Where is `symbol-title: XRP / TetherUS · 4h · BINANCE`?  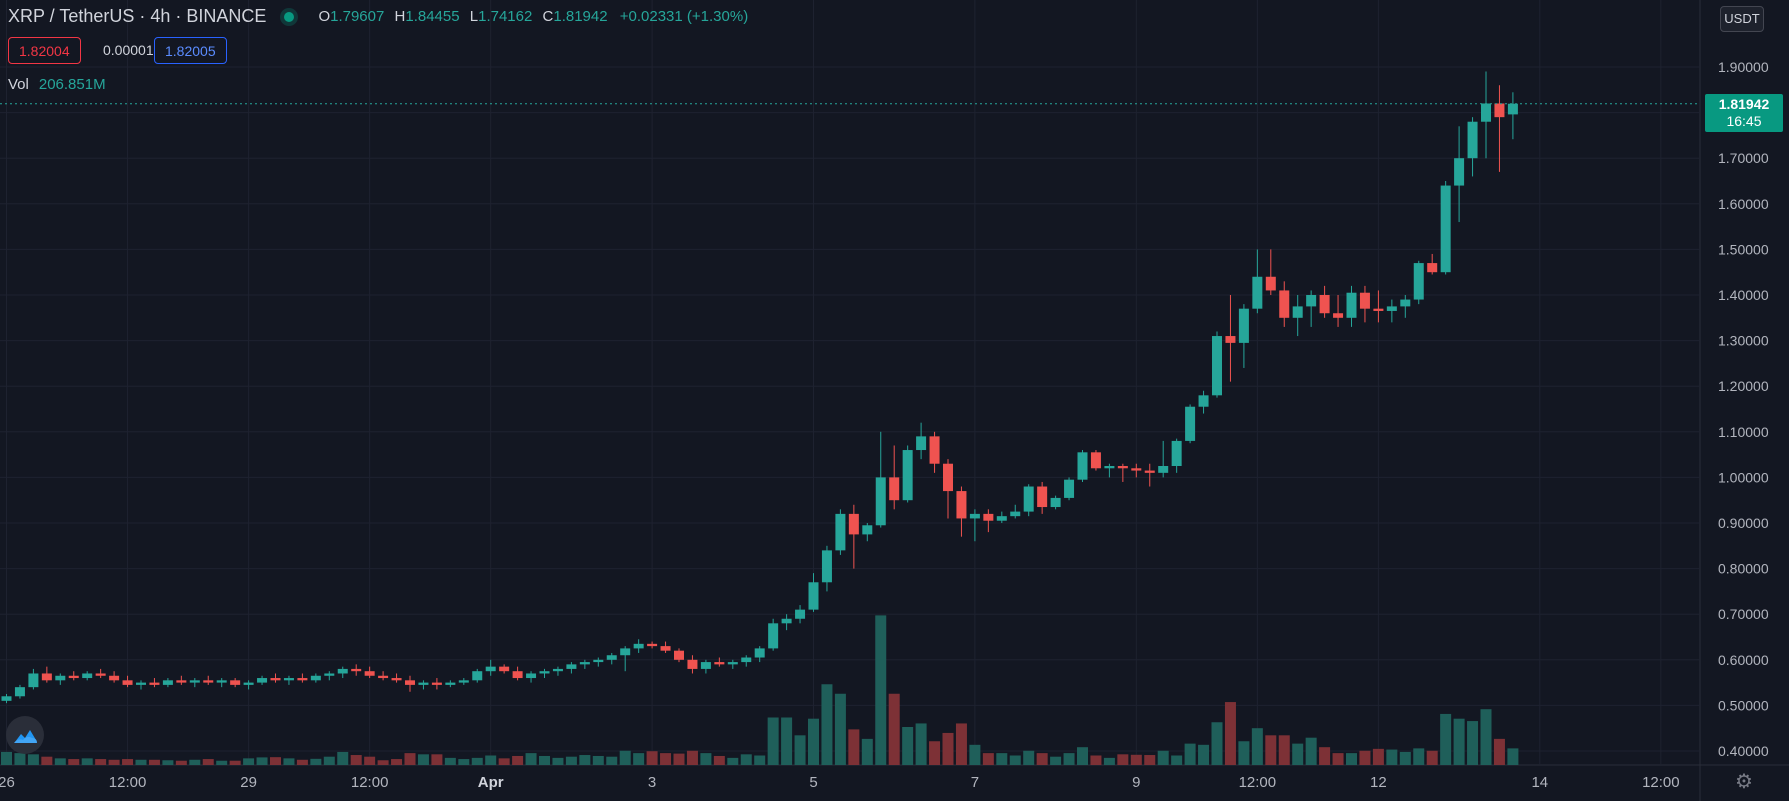
symbol-title: XRP / TetherUS · 4h · BINANCE is located at coordinates (137, 16).